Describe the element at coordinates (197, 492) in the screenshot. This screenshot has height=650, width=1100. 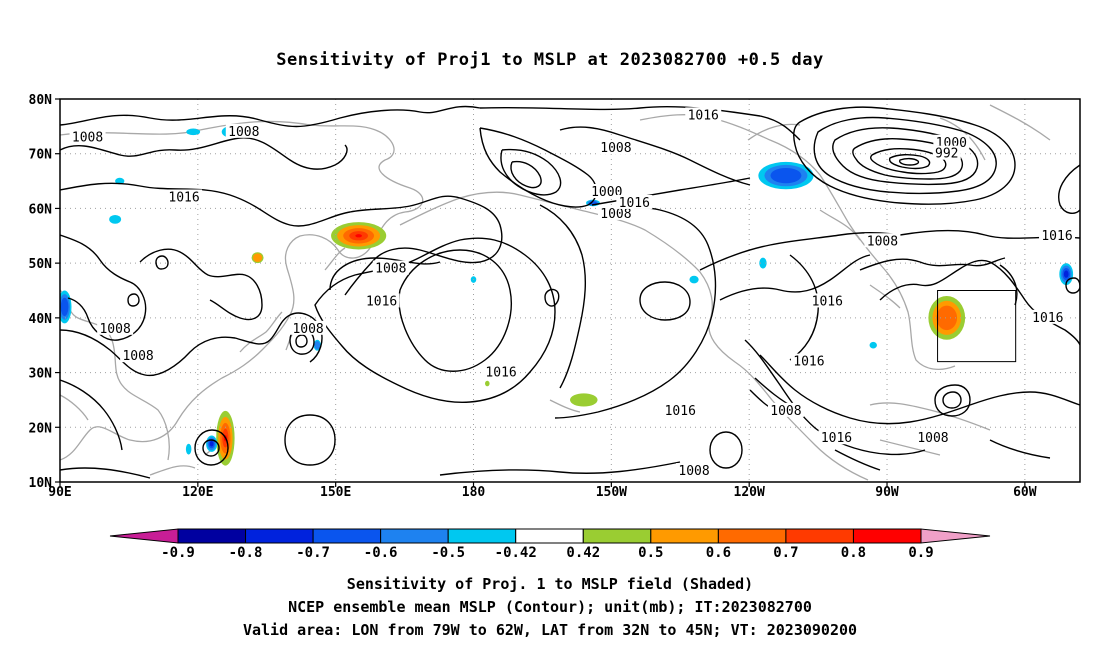
I see `lon-tick-label: 120E` at that location.